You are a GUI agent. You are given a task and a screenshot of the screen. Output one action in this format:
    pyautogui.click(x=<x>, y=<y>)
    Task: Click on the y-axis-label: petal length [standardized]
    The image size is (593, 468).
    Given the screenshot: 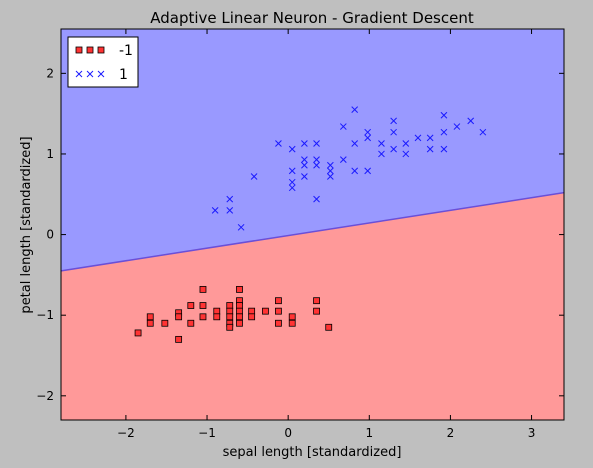 What is the action you would take?
    pyautogui.click(x=26, y=224)
    